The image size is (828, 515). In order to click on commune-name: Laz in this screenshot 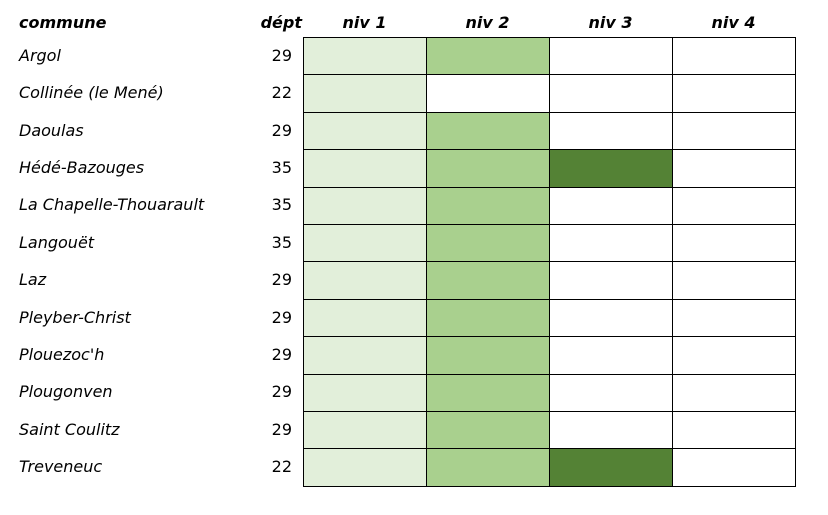, I will do `click(33, 280)`.